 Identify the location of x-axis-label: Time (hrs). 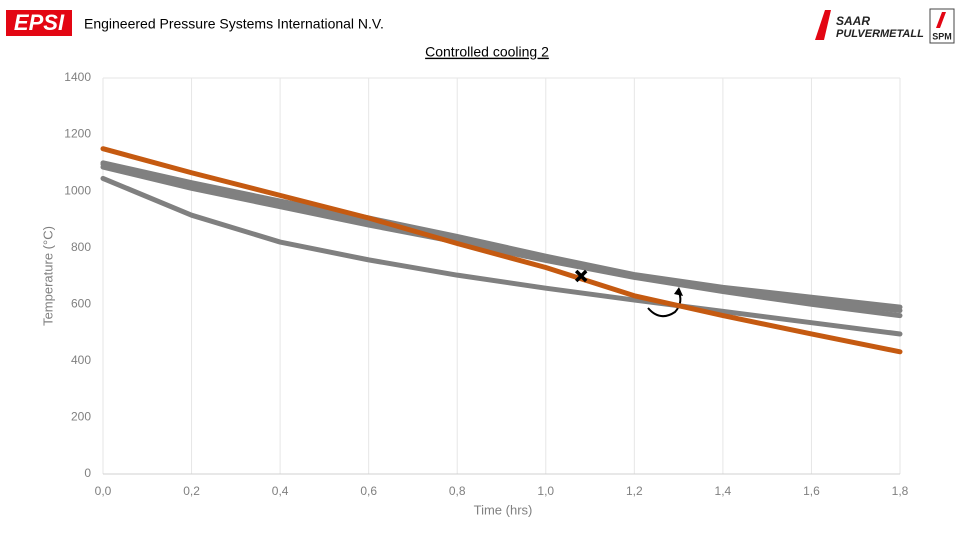
(503, 509).